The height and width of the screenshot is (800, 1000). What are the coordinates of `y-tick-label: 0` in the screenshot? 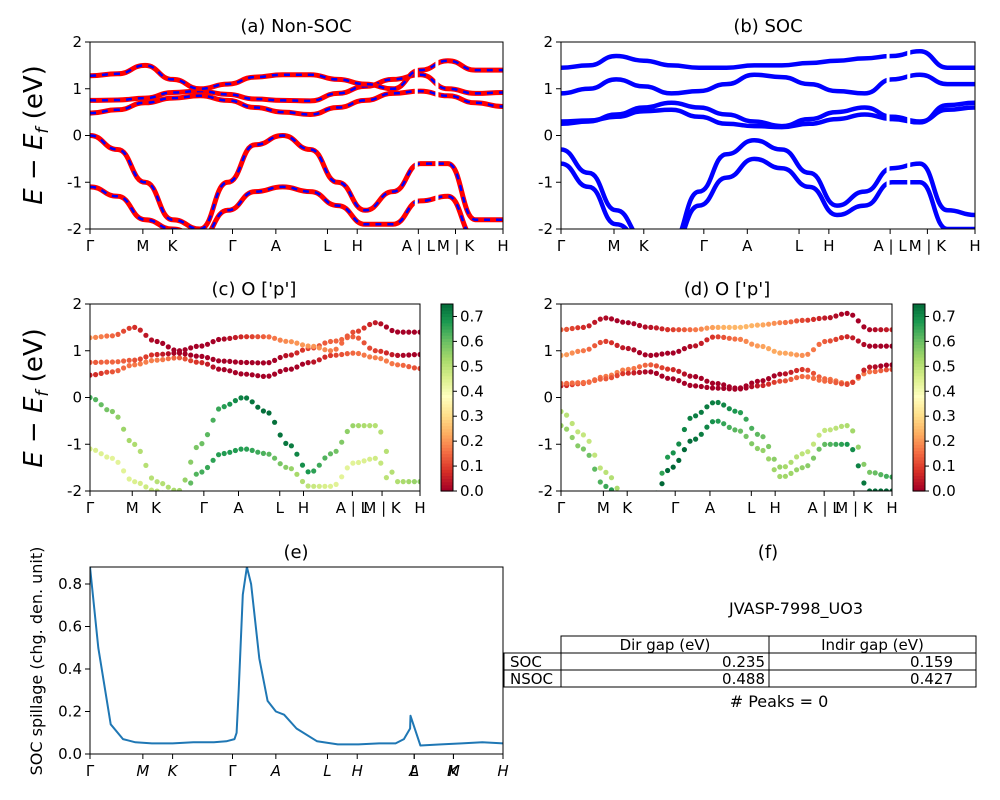 It's located at (548, 136).